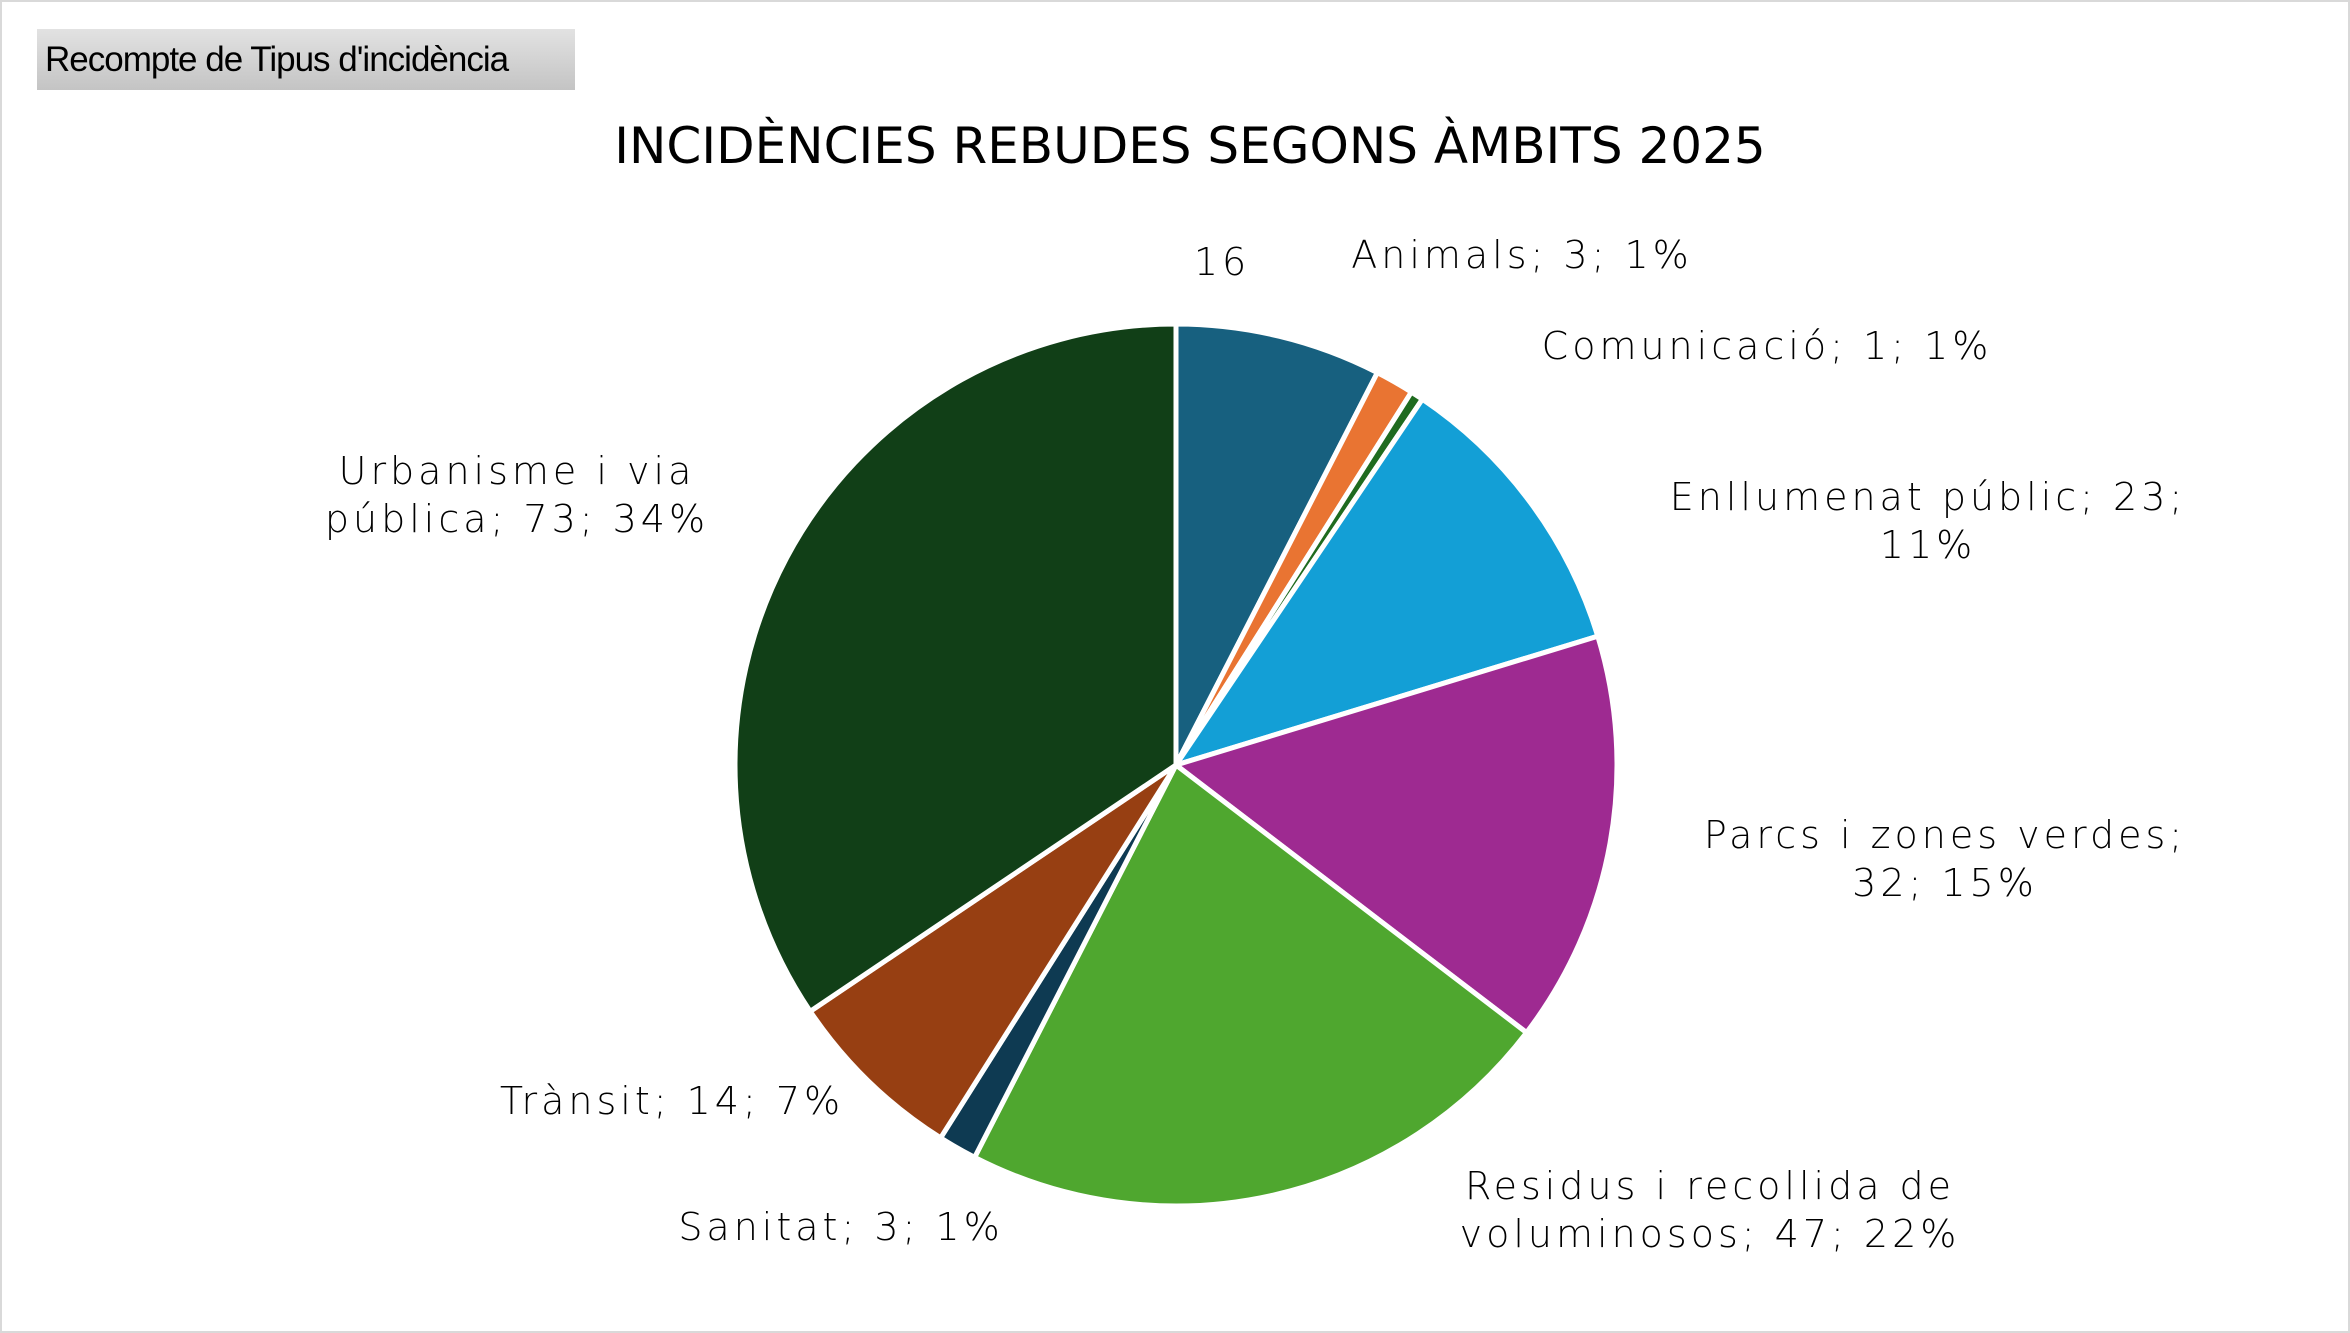 Image resolution: width=2350 pixels, height=1333 pixels. What do you see at coordinates (1928, 545) in the screenshot?
I see `data-label: 11%` at bounding box center [1928, 545].